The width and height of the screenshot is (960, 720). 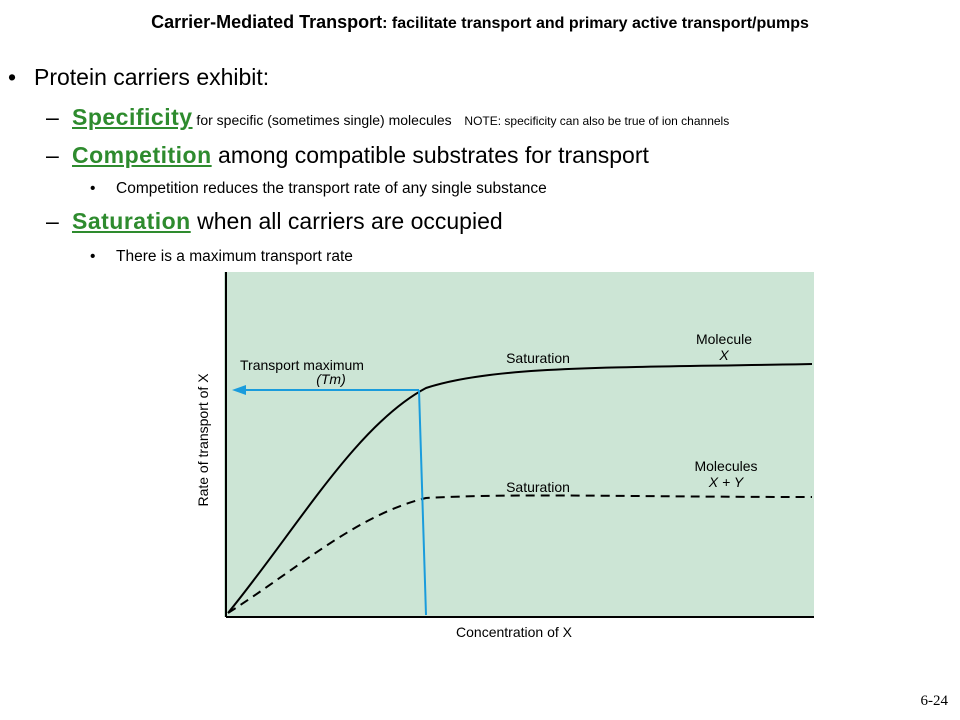 I want to click on term-specificity: Specificity, so click(x=132, y=117).